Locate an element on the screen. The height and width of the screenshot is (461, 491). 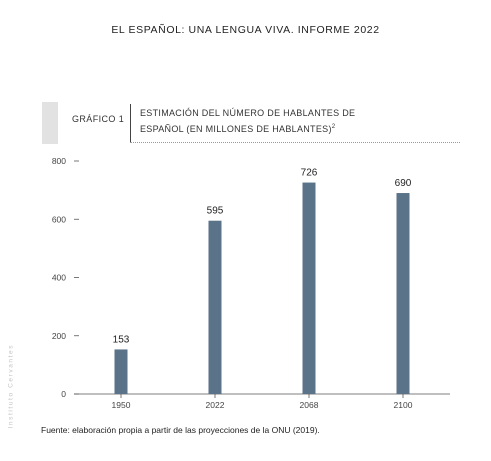
chart-title-line1: ESTIMACIÓN DEL NÚMERO DE HABLANTES DE is located at coordinates (248, 113).